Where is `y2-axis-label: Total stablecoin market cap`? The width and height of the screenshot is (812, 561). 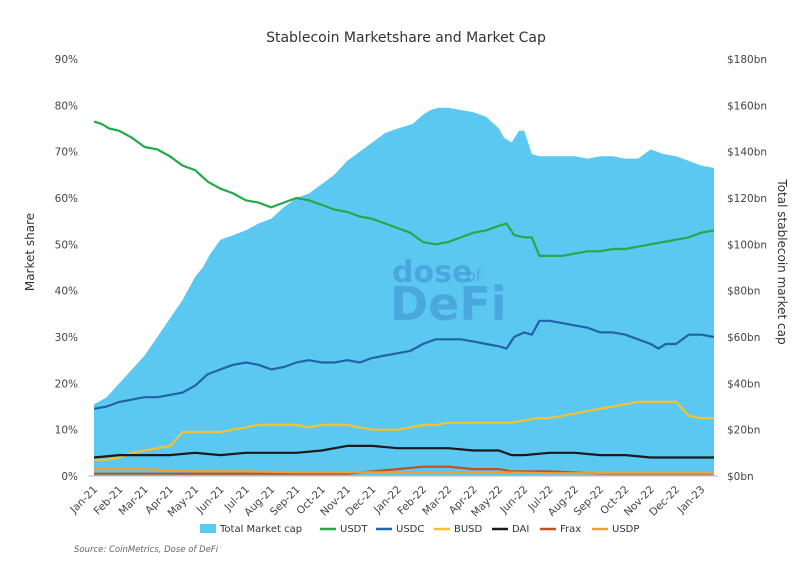 y2-axis-label: Total stablecoin market cap is located at coordinates (782, 261).